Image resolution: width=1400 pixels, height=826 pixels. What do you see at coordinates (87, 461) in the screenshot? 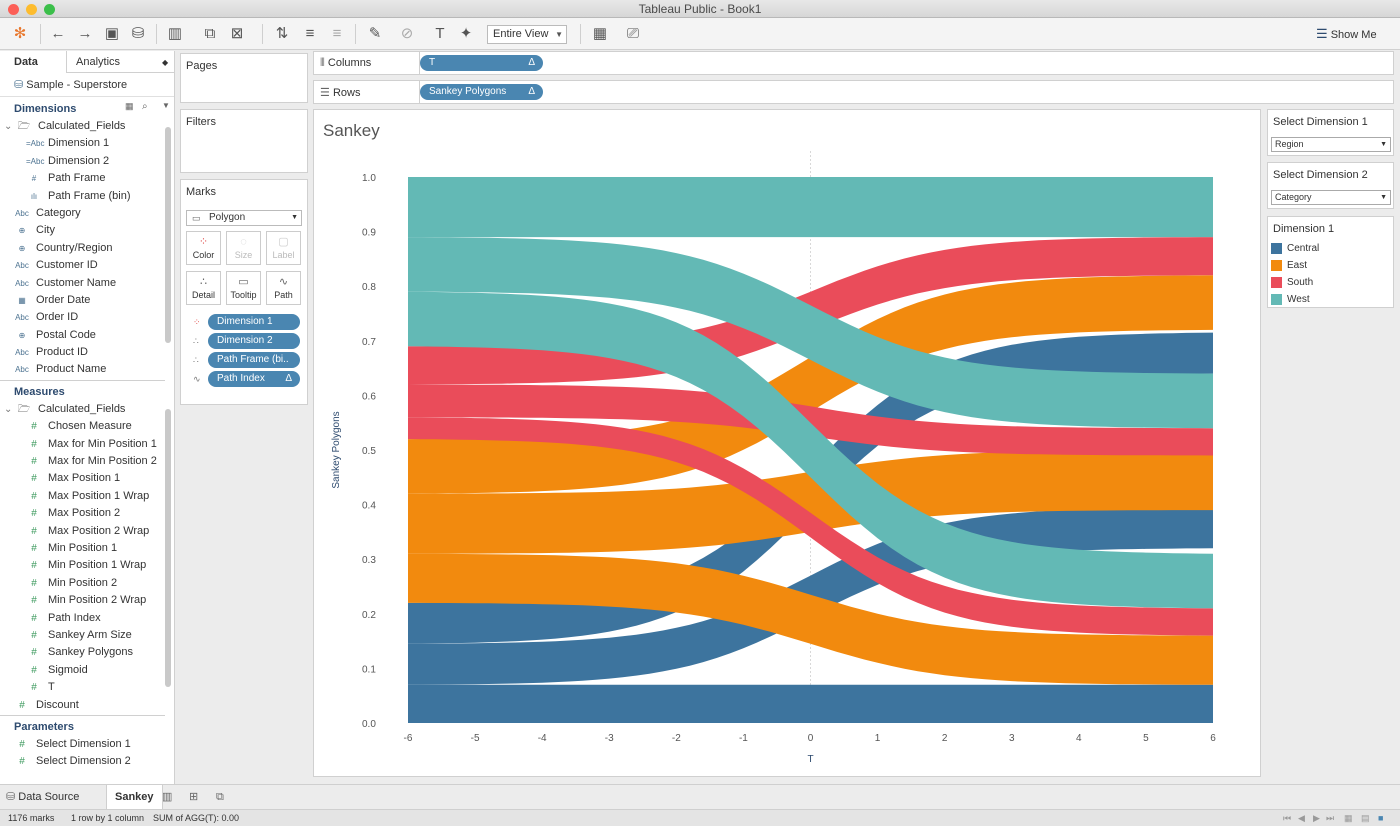
I see `field-item: # Max for Min Position 2` at bounding box center [87, 461].